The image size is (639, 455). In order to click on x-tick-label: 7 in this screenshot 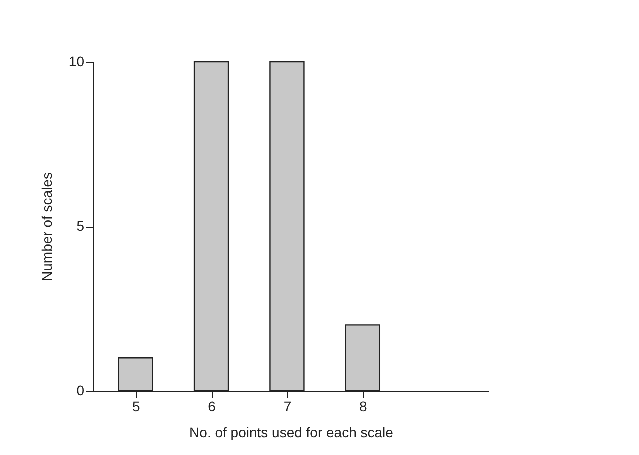, I will do `click(288, 406)`.